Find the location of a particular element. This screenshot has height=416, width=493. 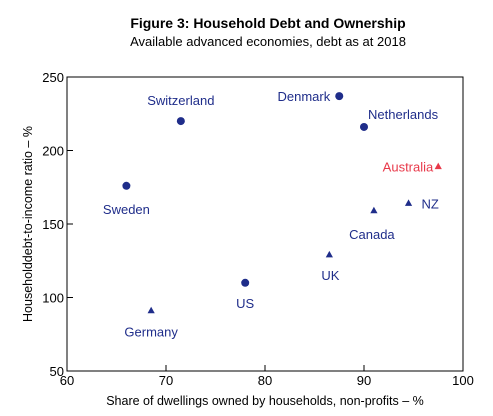

point-label-nz: NZ is located at coordinates (430, 203).